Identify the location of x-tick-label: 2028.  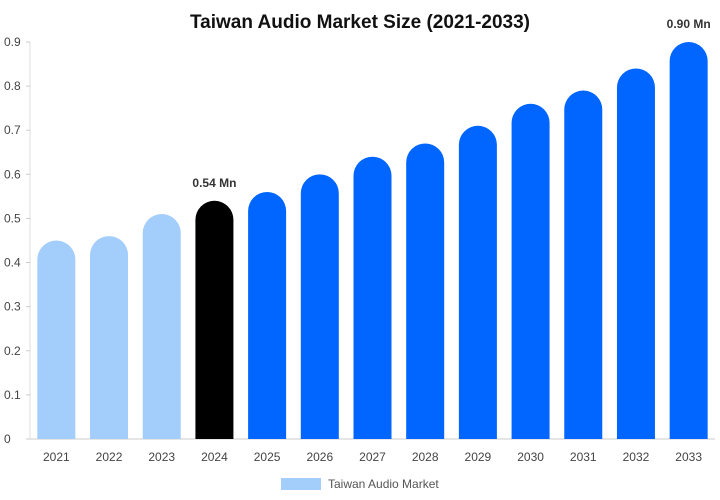
(425, 457).